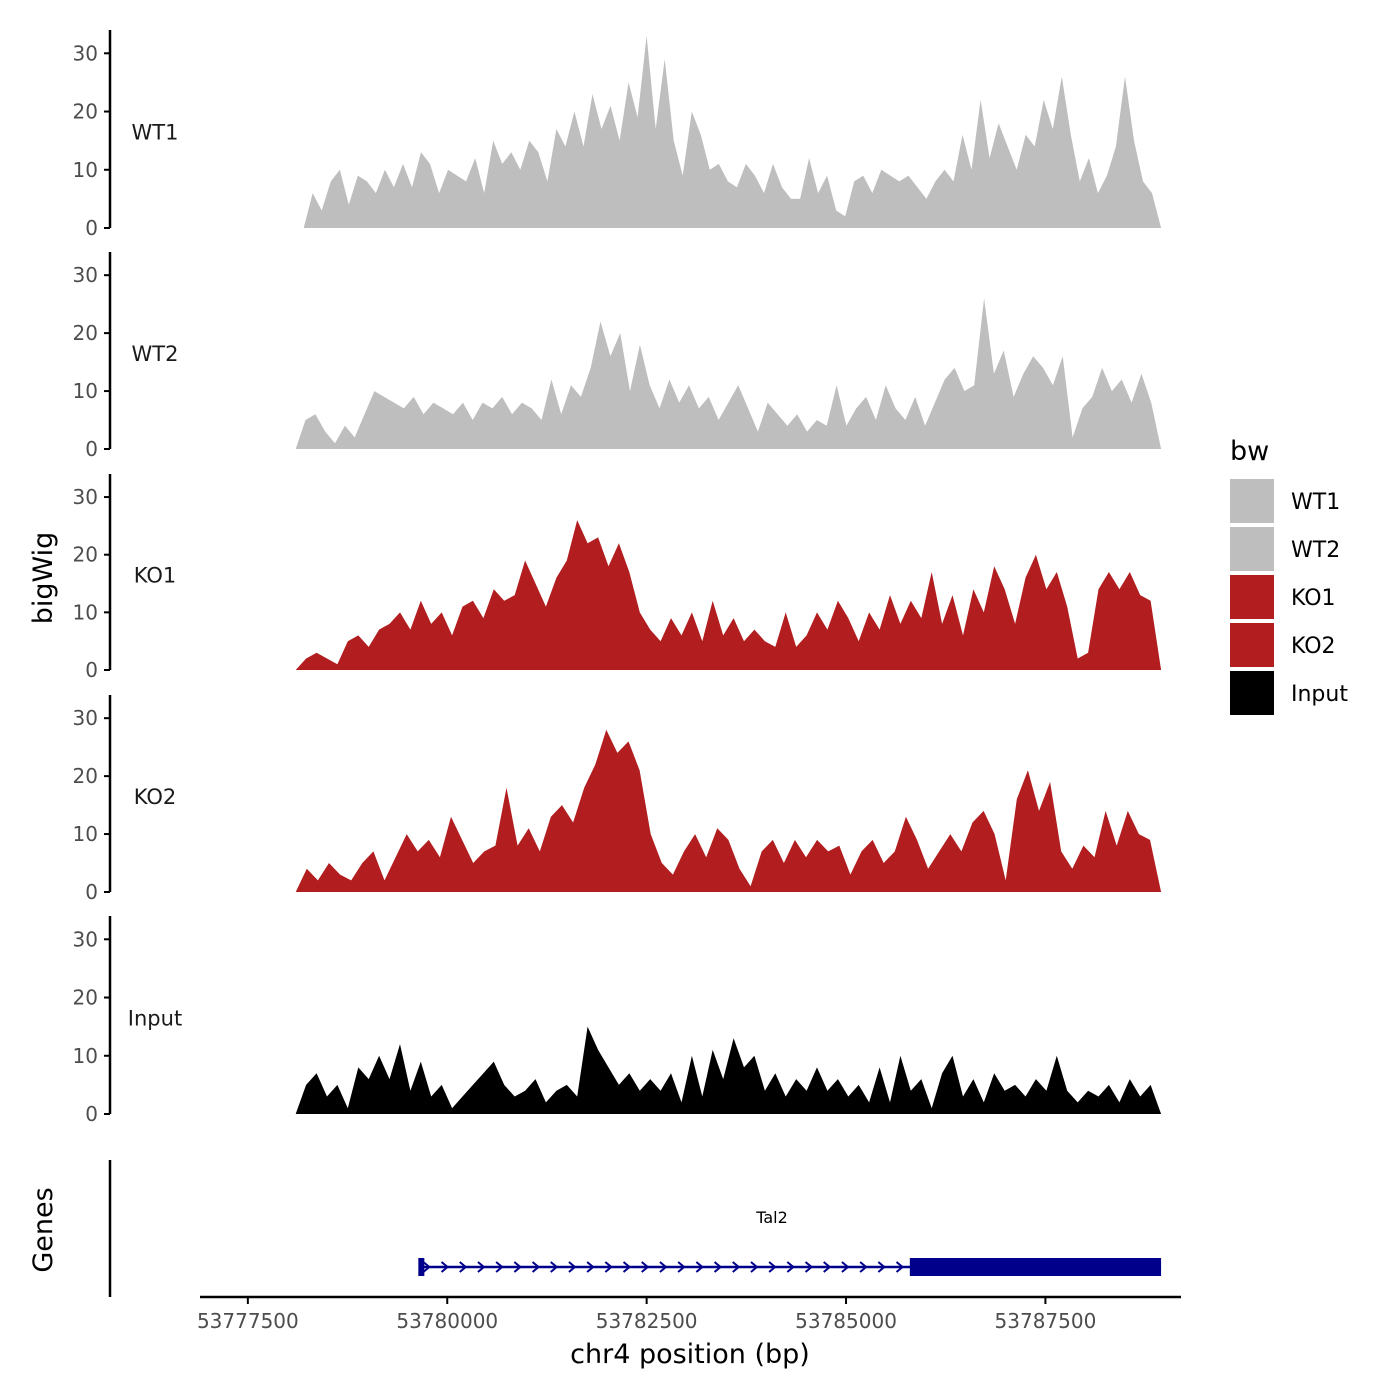 This screenshot has width=1400, height=1400. I want to click on track-input: 0 10 20 30 Input, so click(617, 1021).